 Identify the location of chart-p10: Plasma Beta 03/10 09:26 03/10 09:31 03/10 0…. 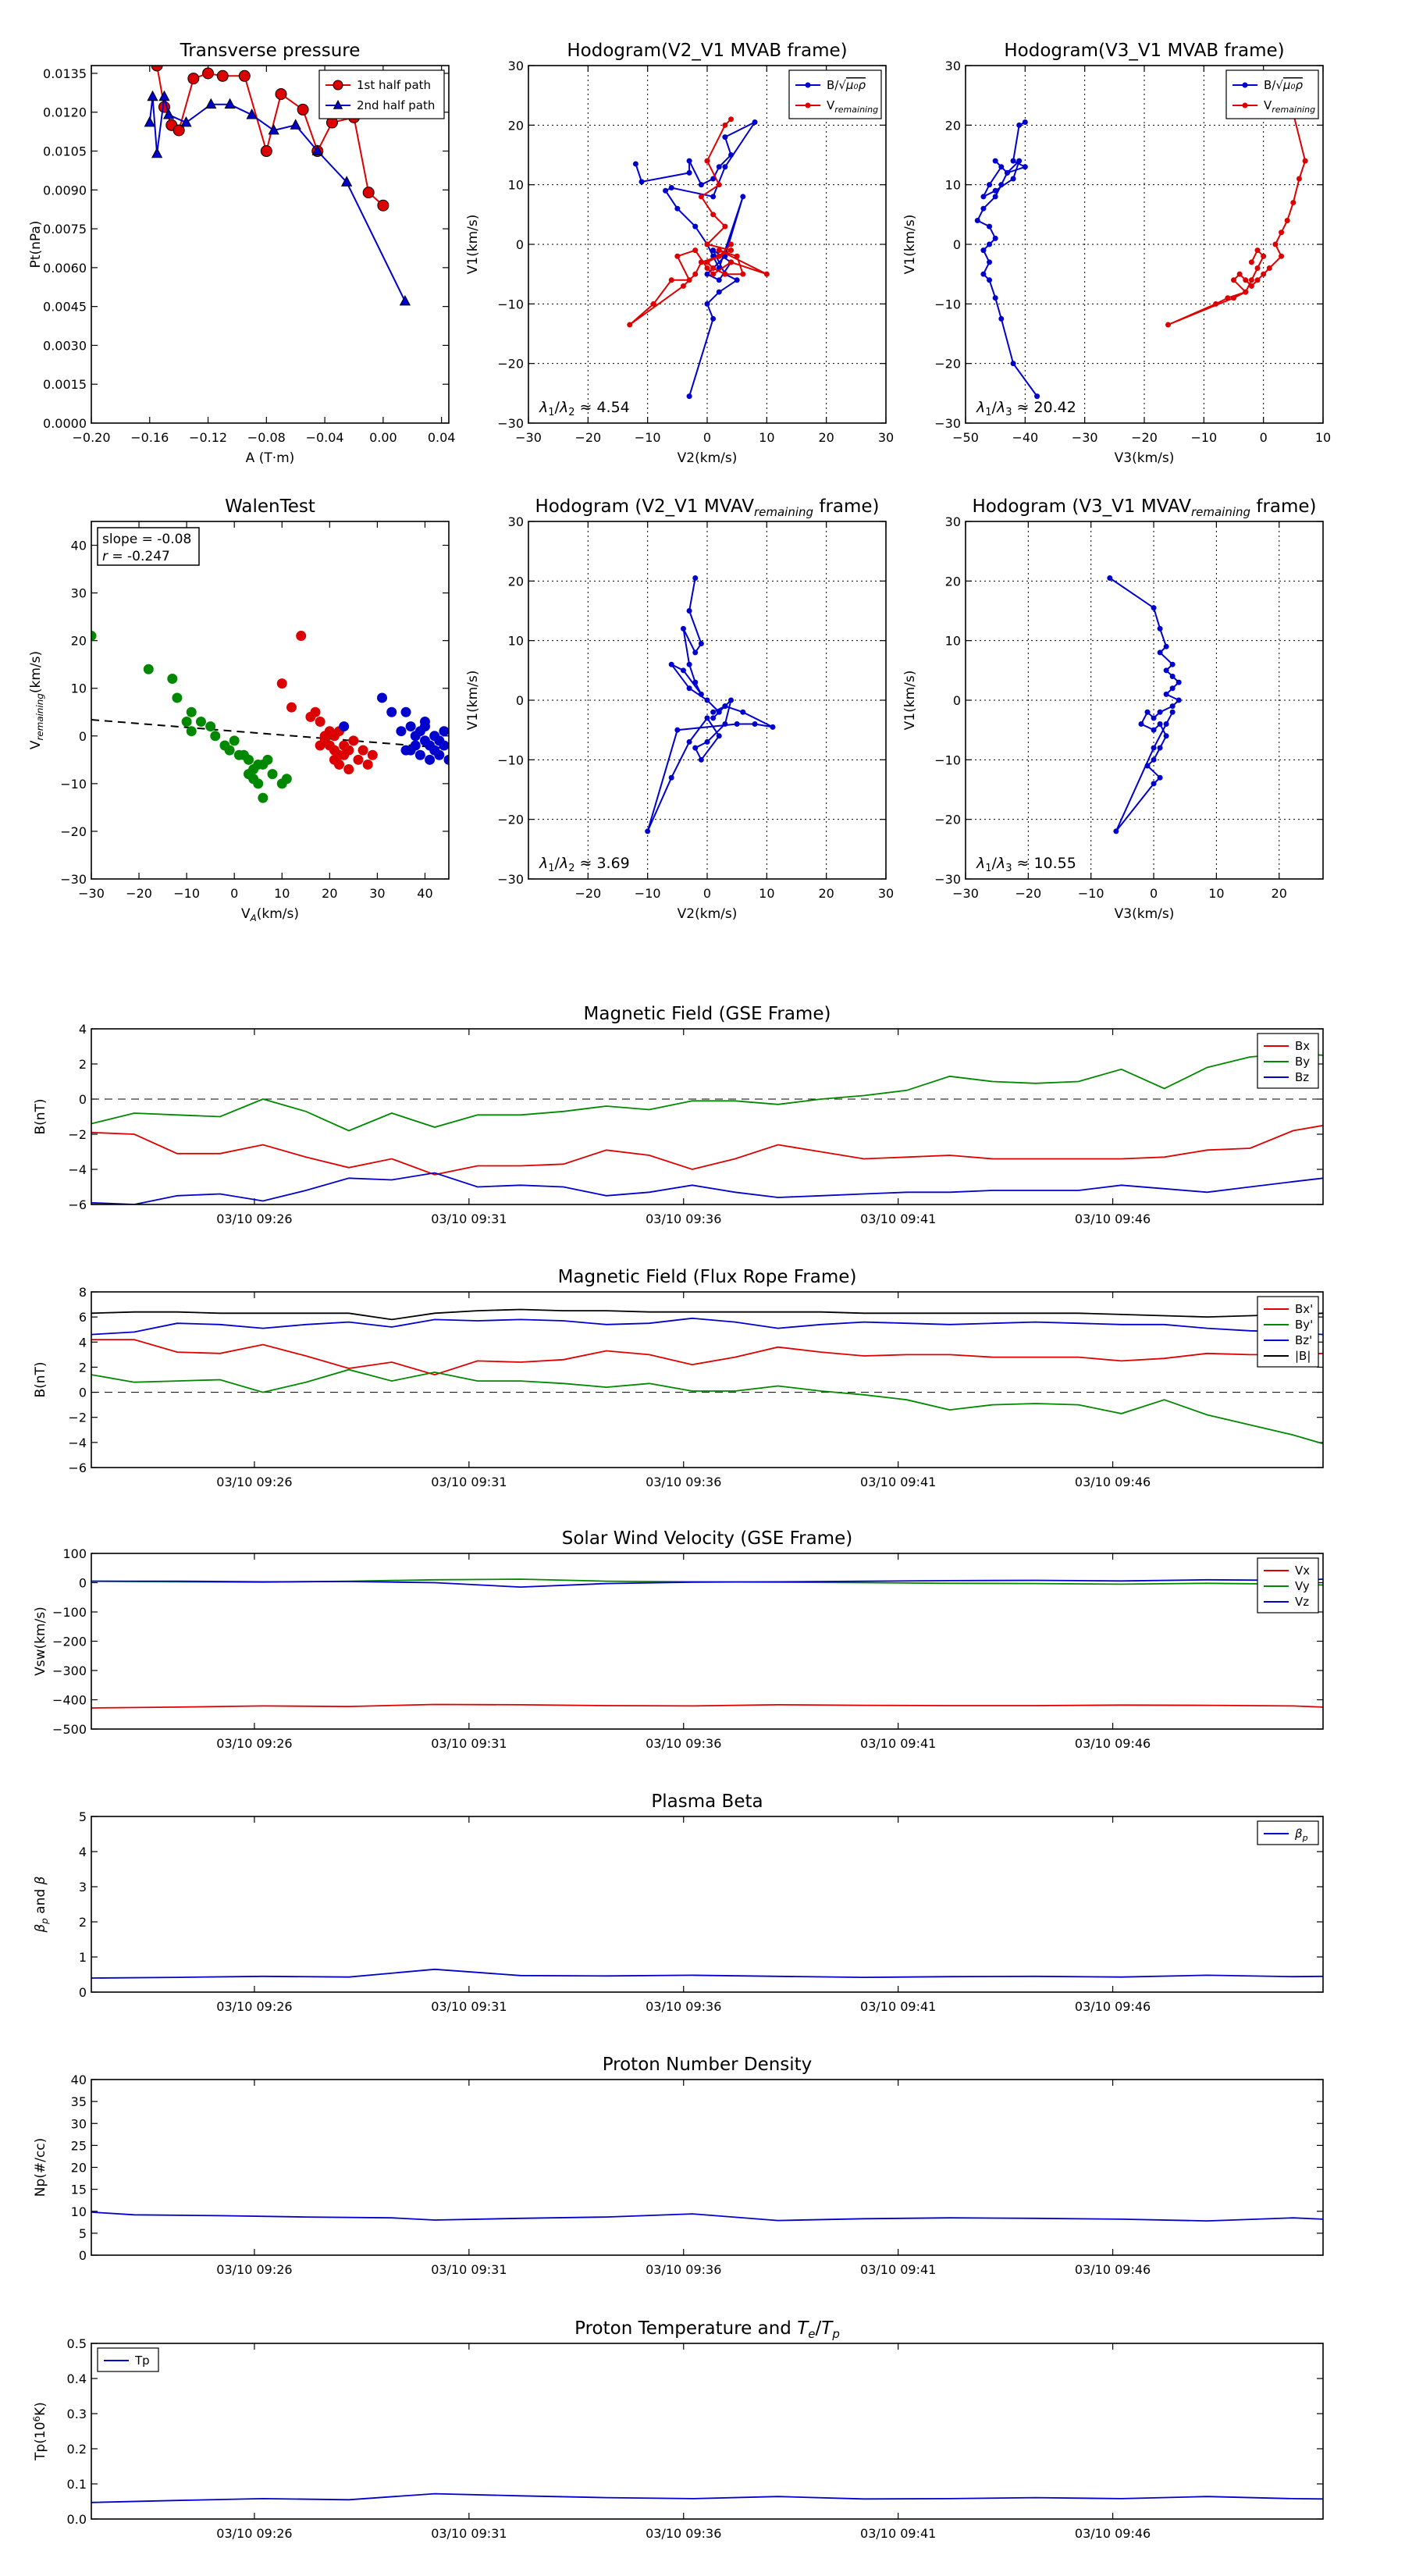
(679, 1902).